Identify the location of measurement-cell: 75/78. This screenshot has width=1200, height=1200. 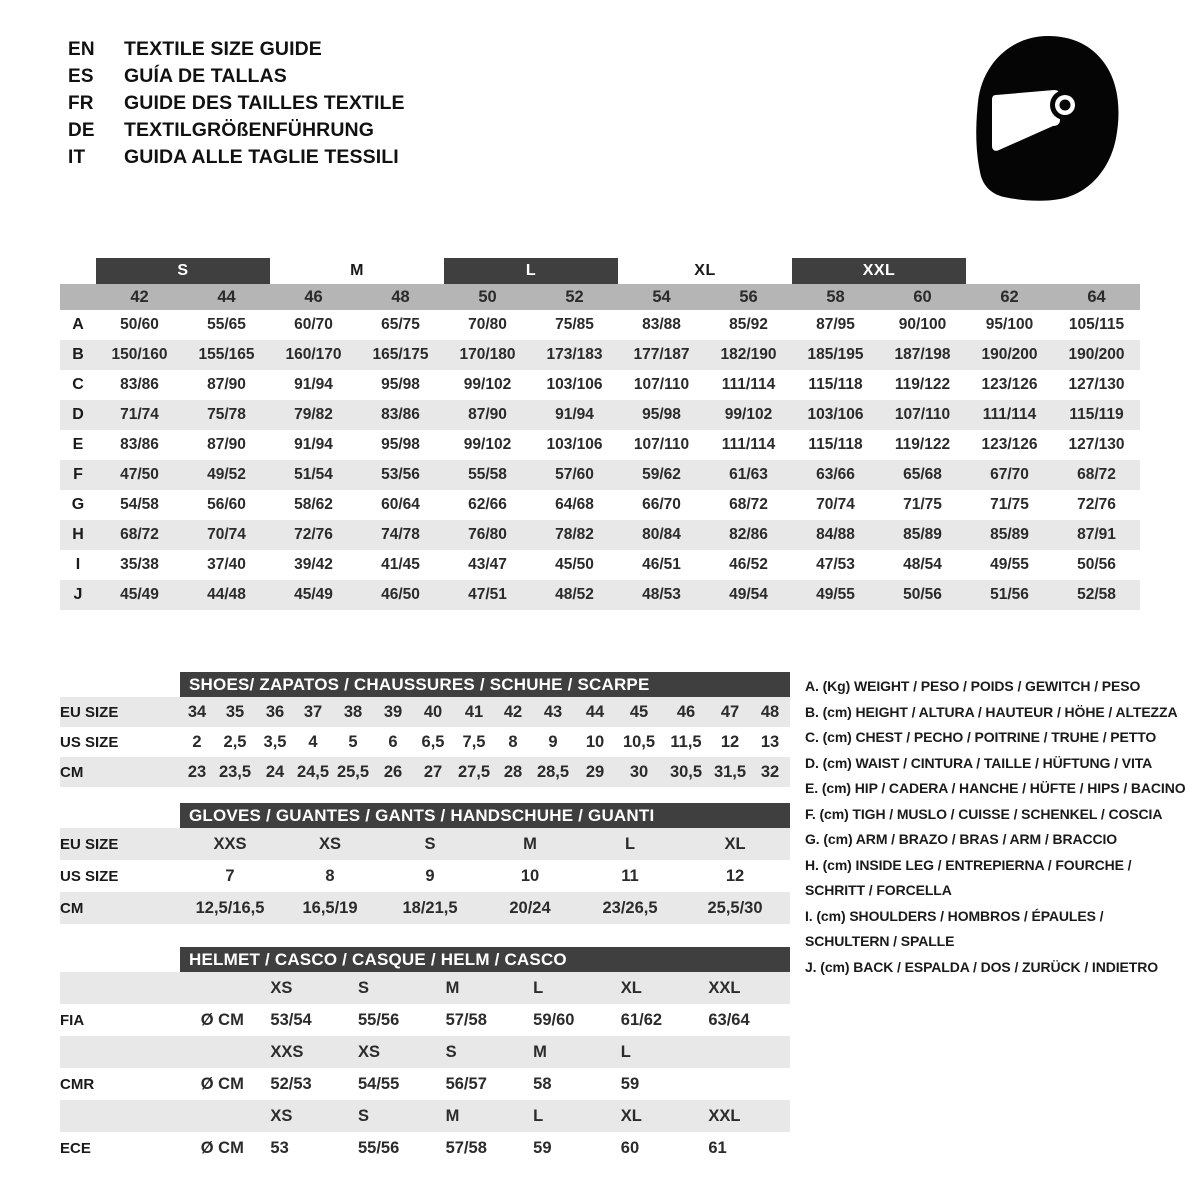
(226, 415).